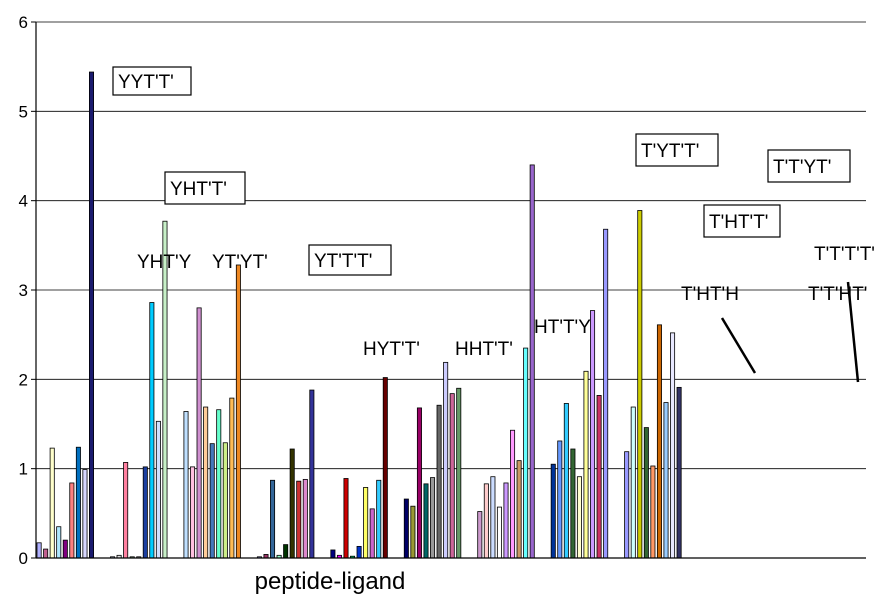  Describe the element at coordinates (330, 581) in the screenshot. I see `x-axis-label: peptide-ligand` at that location.